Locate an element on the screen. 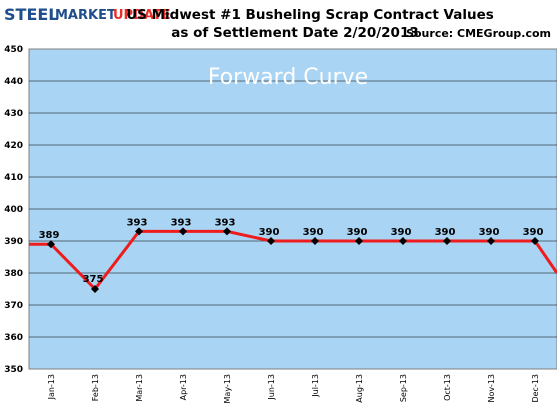  x-tick-label: Jun-13 is located at coordinates (271, 387).